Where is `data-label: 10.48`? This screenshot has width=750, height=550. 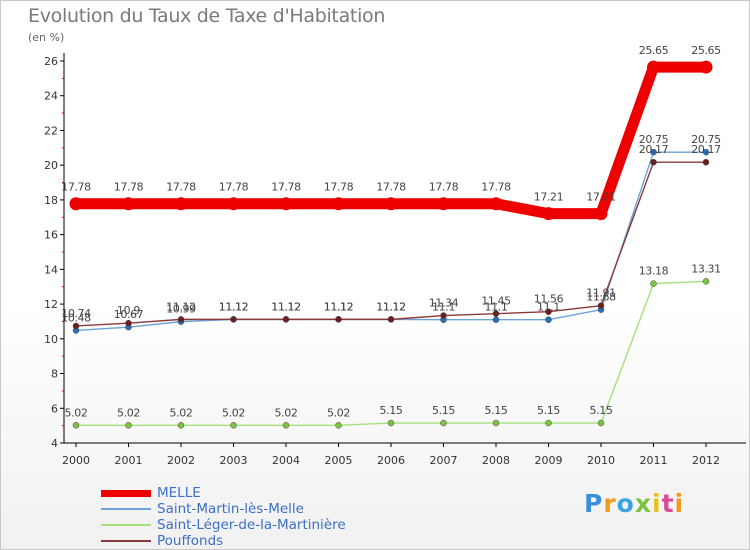 data-label: 10.48 is located at coordinates (76, 317).